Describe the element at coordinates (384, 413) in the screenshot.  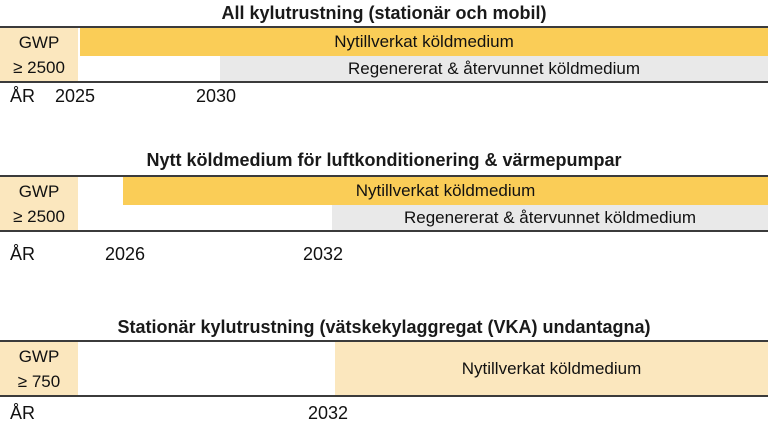
I see `year-axis: ÅR 2032` at that location.